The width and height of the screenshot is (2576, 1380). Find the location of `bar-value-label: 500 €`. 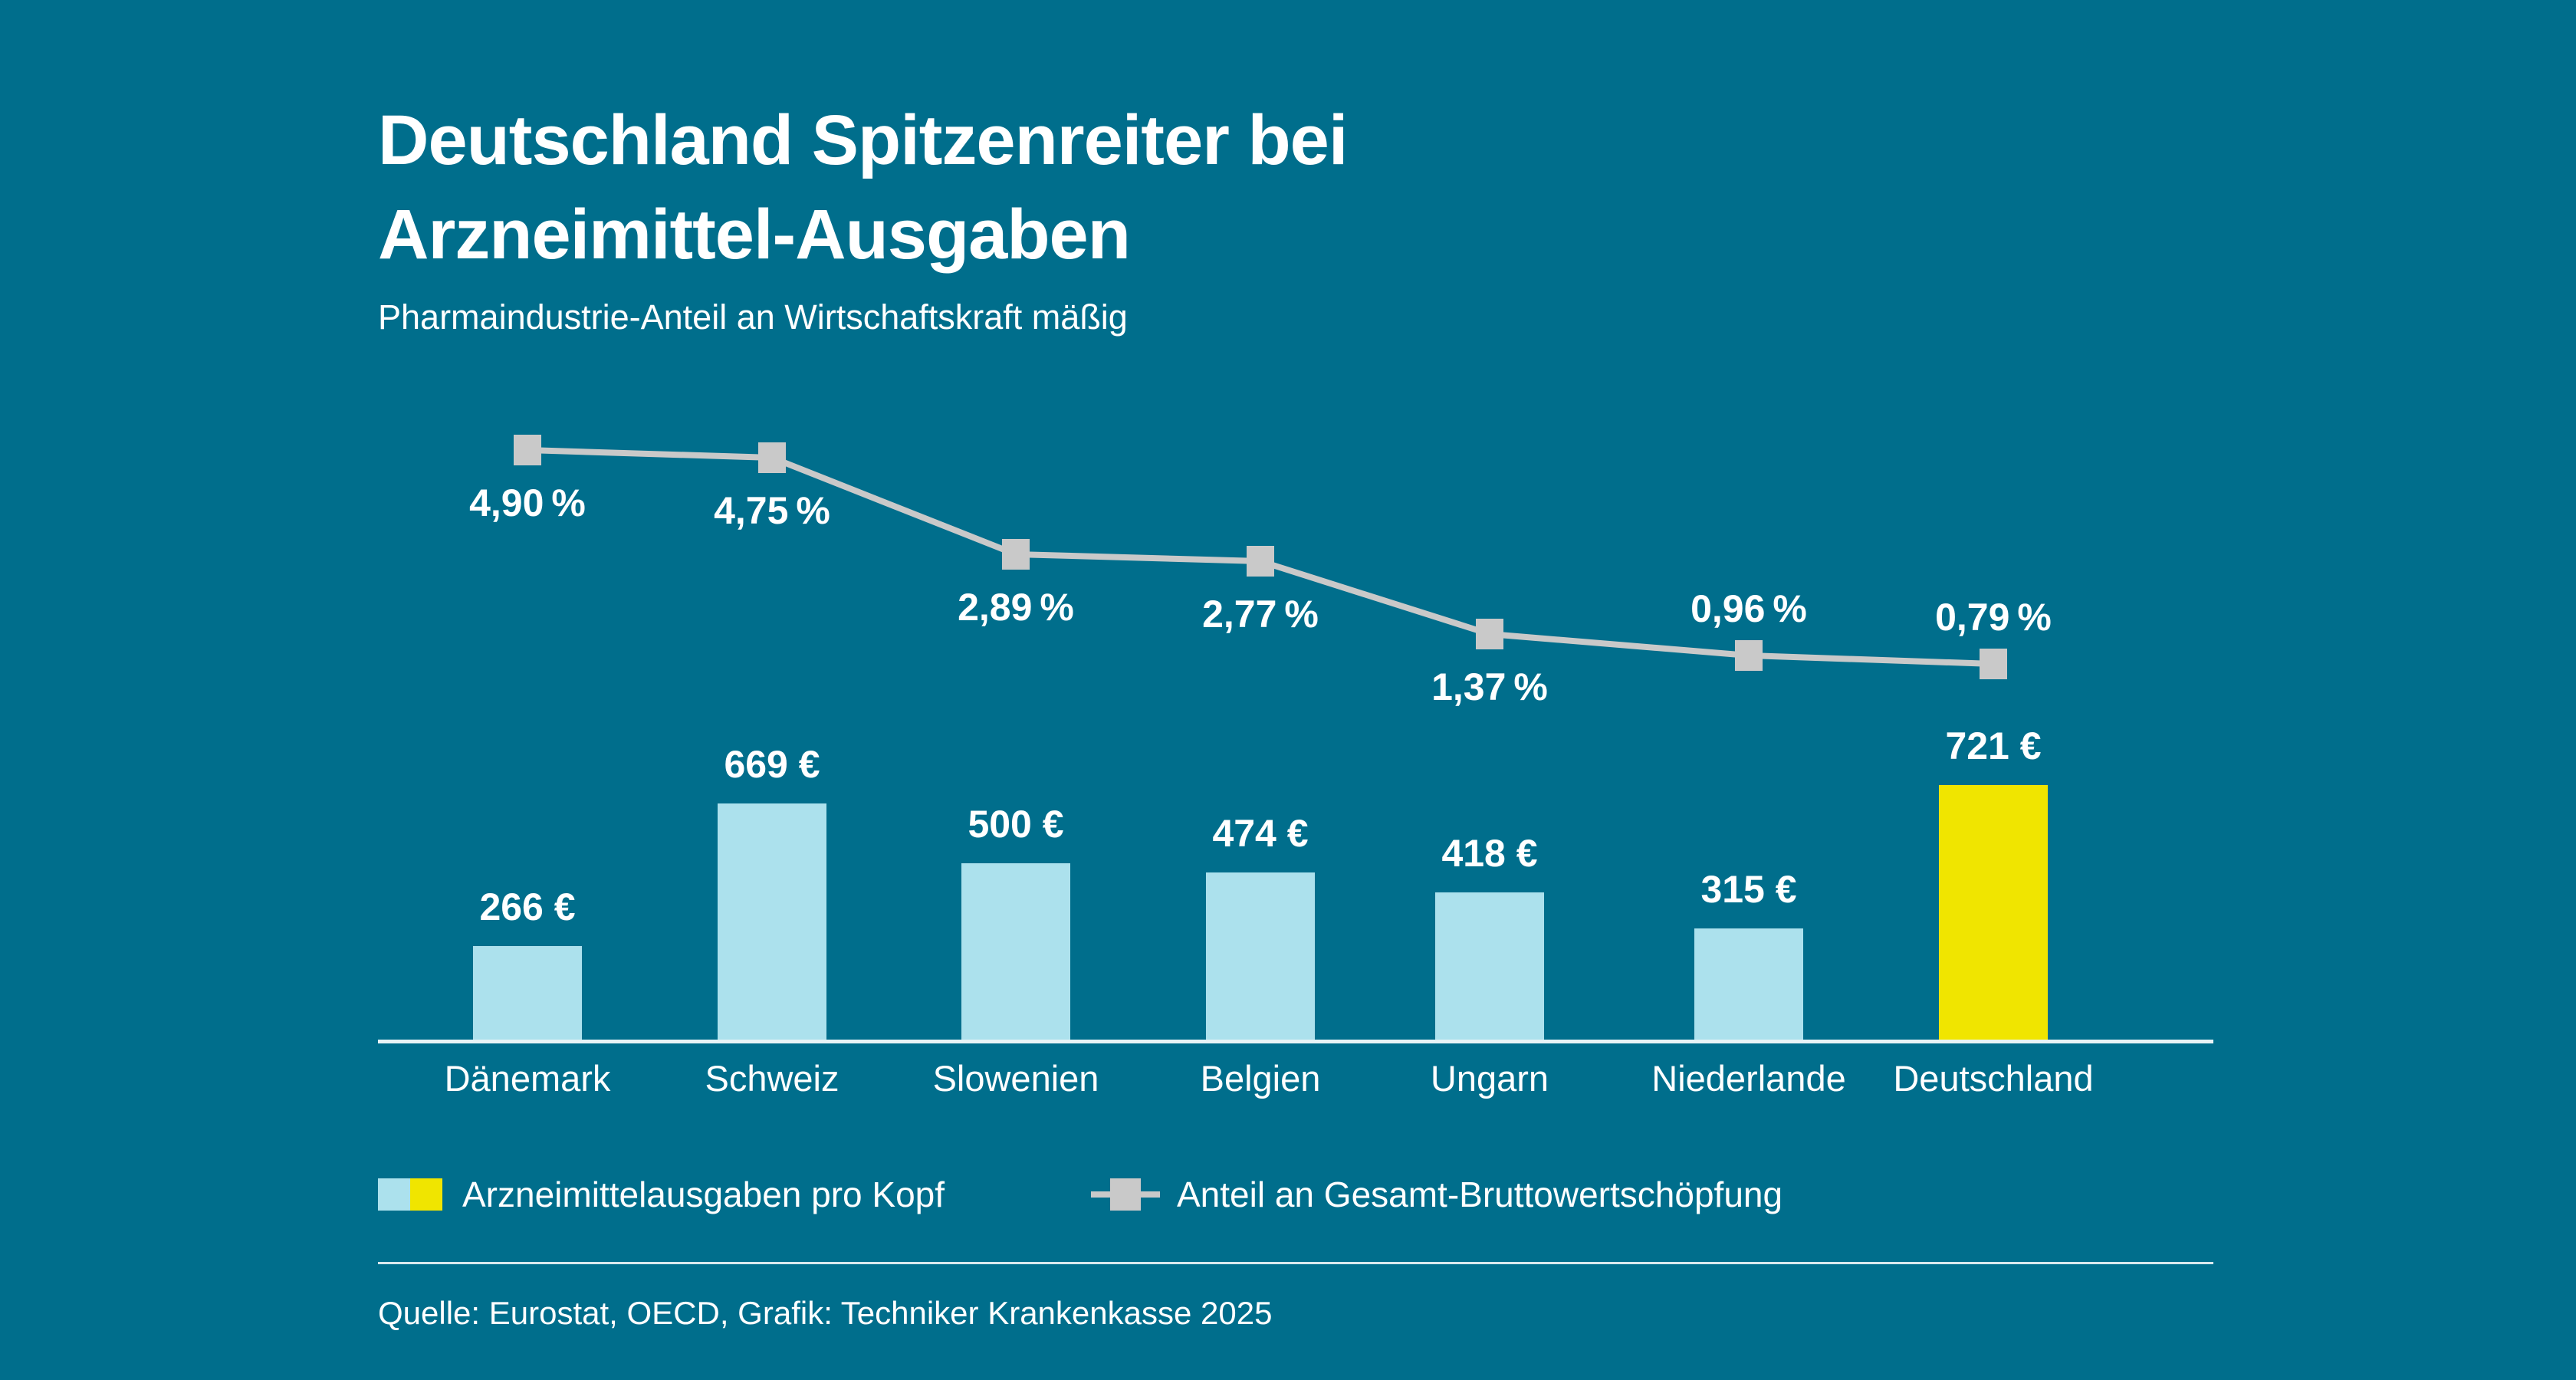

bar-value-label: 500 € is located at coordinates (1016, 825).